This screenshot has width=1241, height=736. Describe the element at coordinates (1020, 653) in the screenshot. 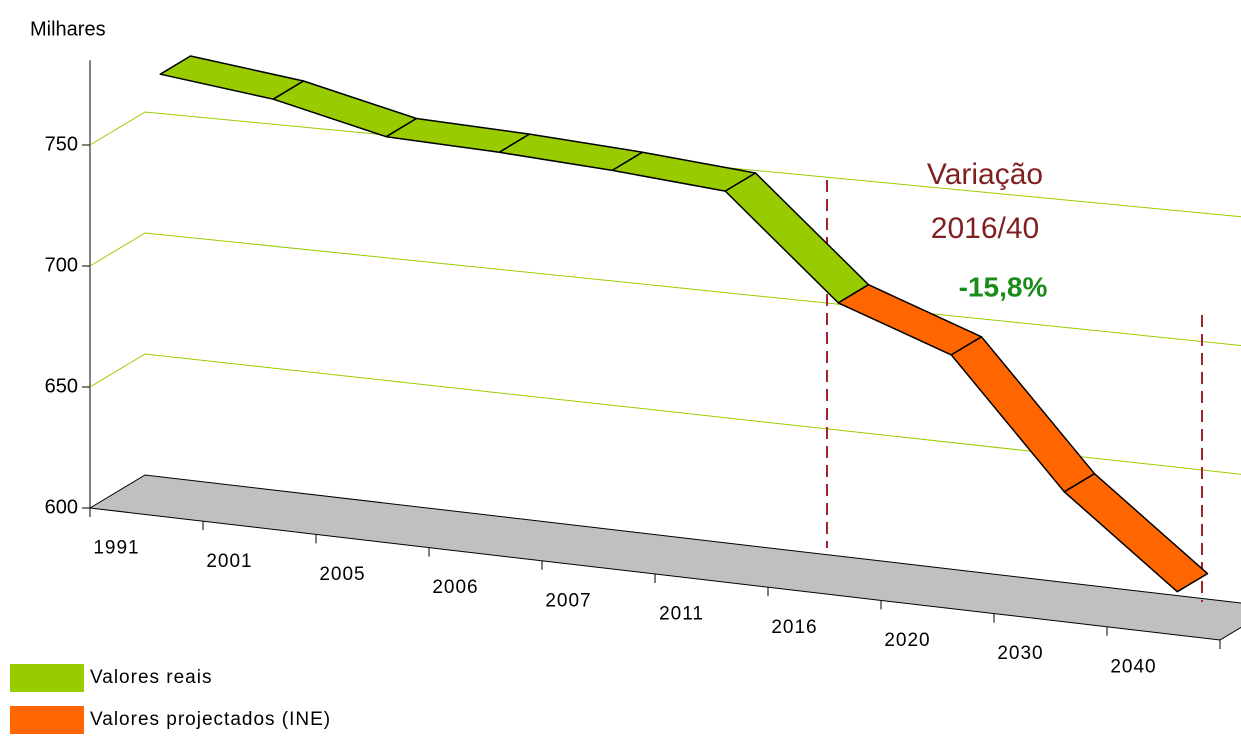

I see `x-tick-label: 2030` at that location.